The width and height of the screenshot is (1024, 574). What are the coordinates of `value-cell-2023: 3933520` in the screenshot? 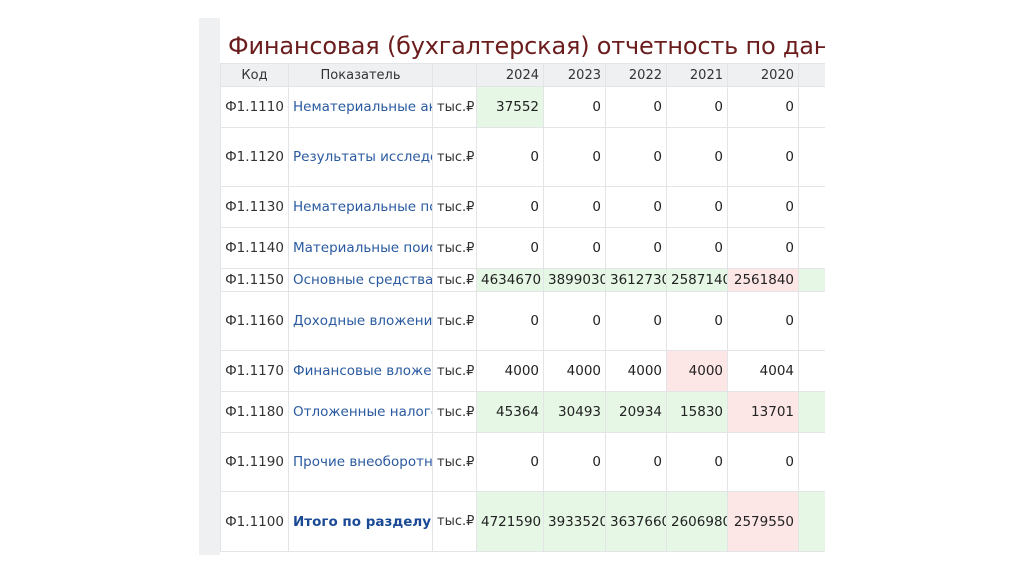 It's located at (574, 521).